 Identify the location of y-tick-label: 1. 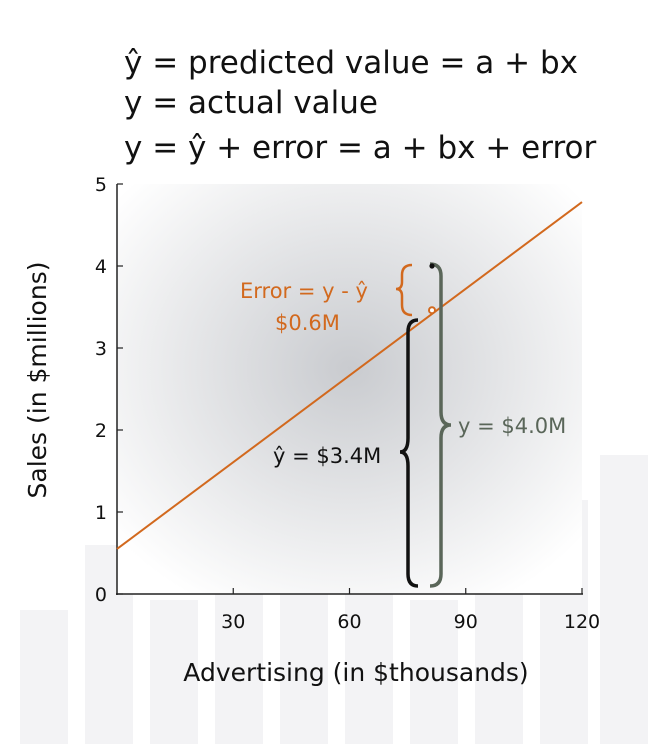
(101, 513).